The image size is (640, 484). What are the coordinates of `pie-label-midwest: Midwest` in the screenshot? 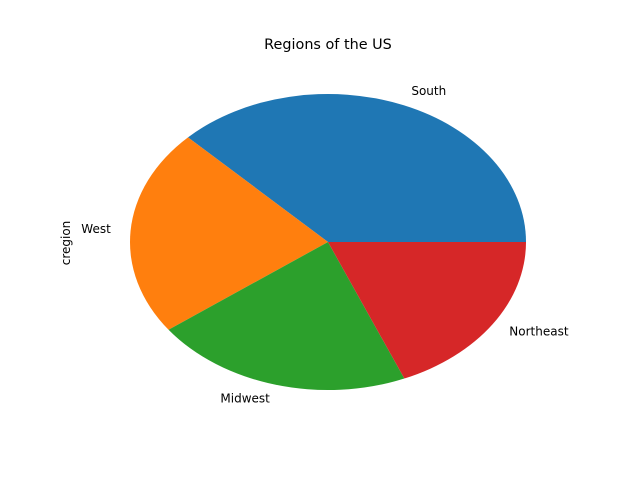 It's located at (245, 398).